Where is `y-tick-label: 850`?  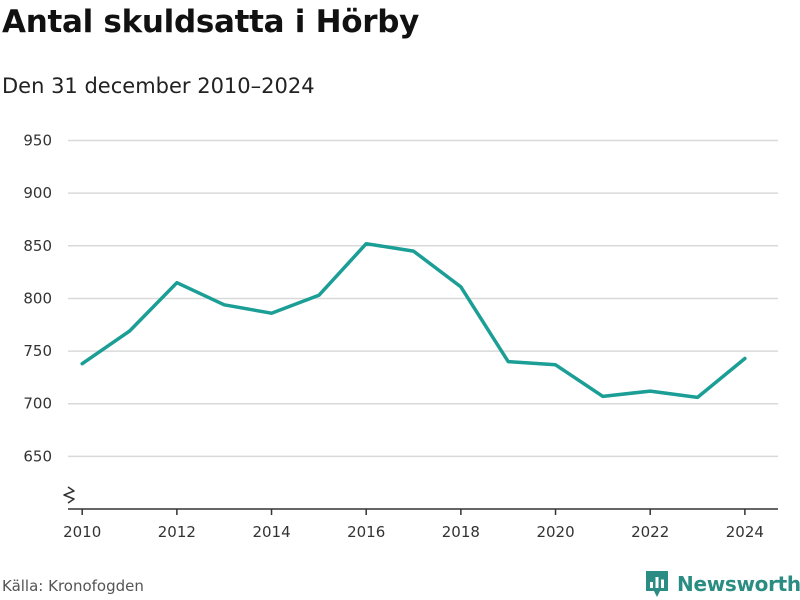 y-tick-label: 850 is located at coordinates (37, 246).